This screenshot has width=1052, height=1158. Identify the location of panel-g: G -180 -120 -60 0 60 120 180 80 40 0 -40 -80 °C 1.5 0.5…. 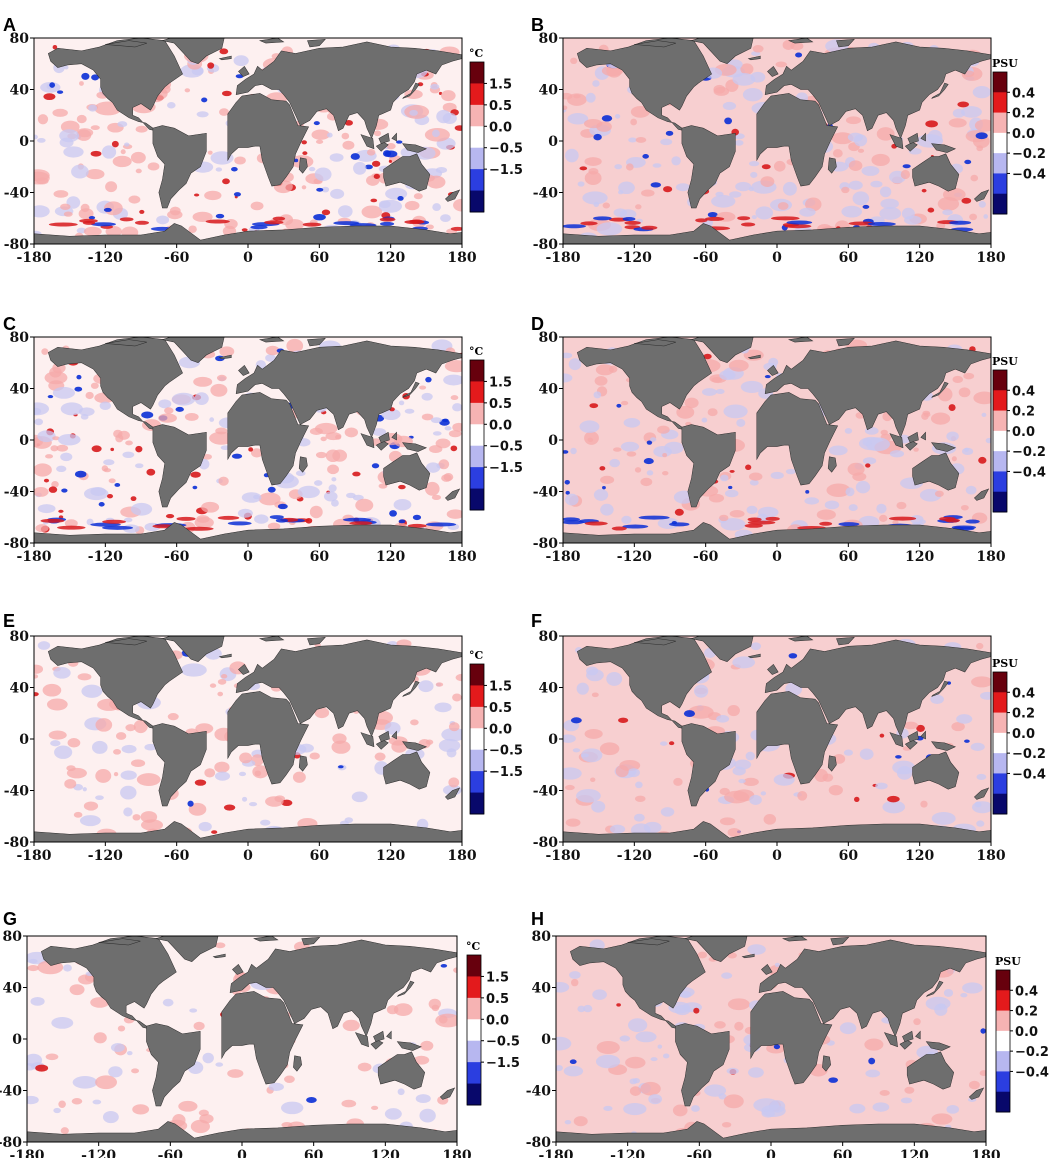
(260, 1033).